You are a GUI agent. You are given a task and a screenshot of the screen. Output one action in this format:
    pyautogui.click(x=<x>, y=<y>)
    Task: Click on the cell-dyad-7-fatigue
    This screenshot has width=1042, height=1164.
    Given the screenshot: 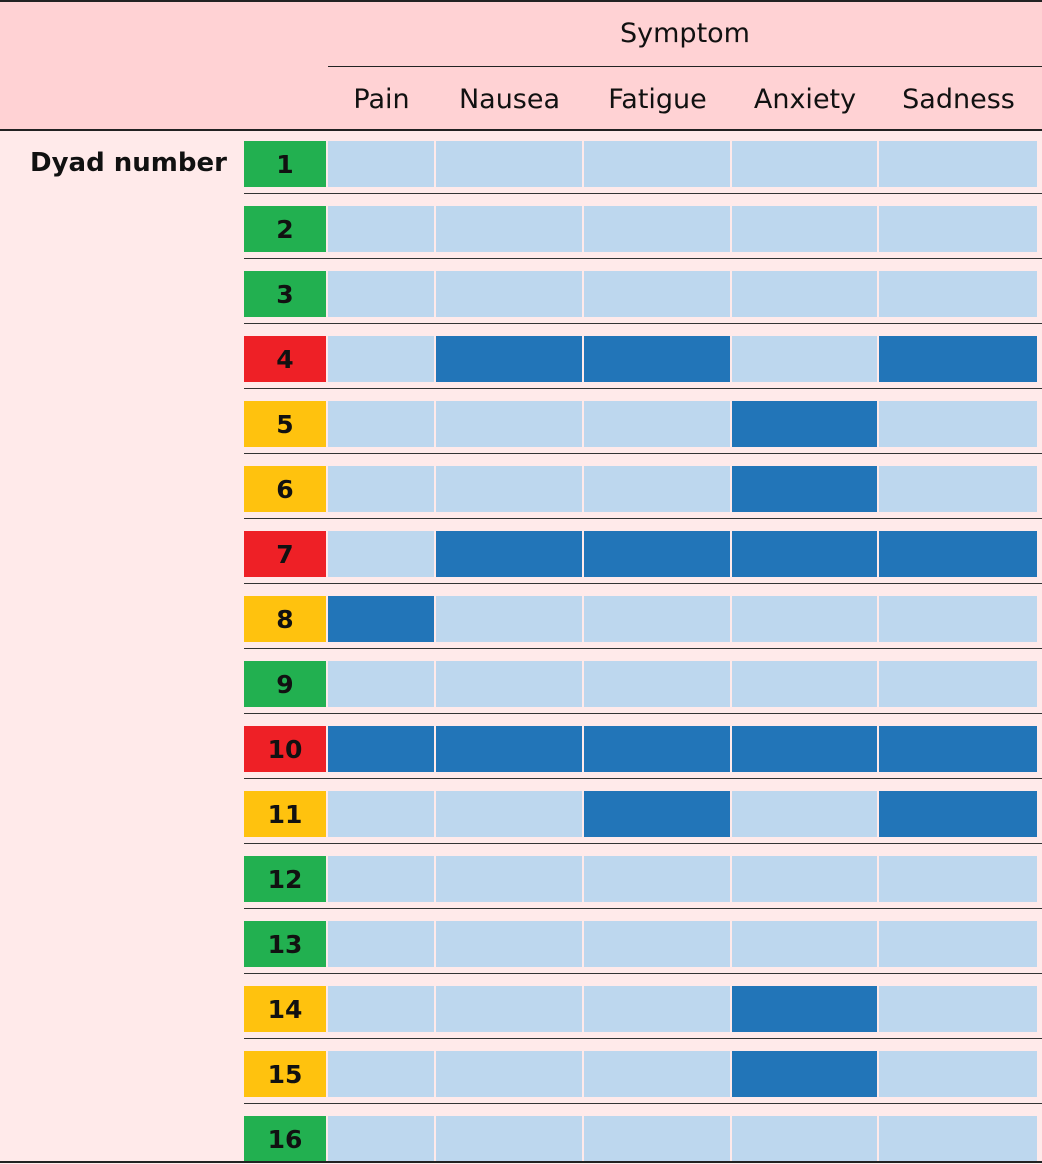 What is the action you would take?
    pyautogui.click(x=657, y=554)
    